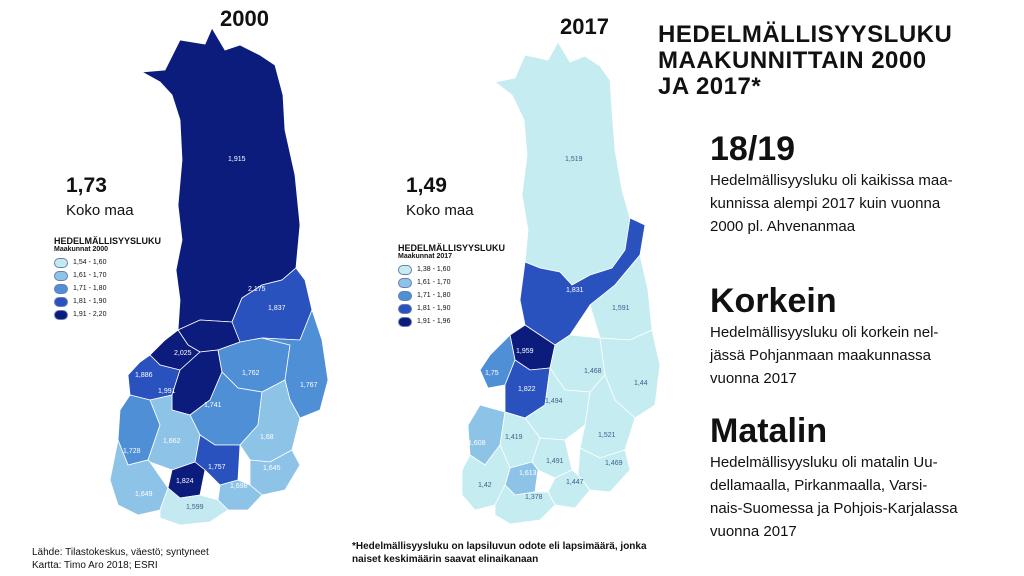  Describe the element at coordinates (527, 389) in the screenshot. I see `region-label: 1,822` at that location.